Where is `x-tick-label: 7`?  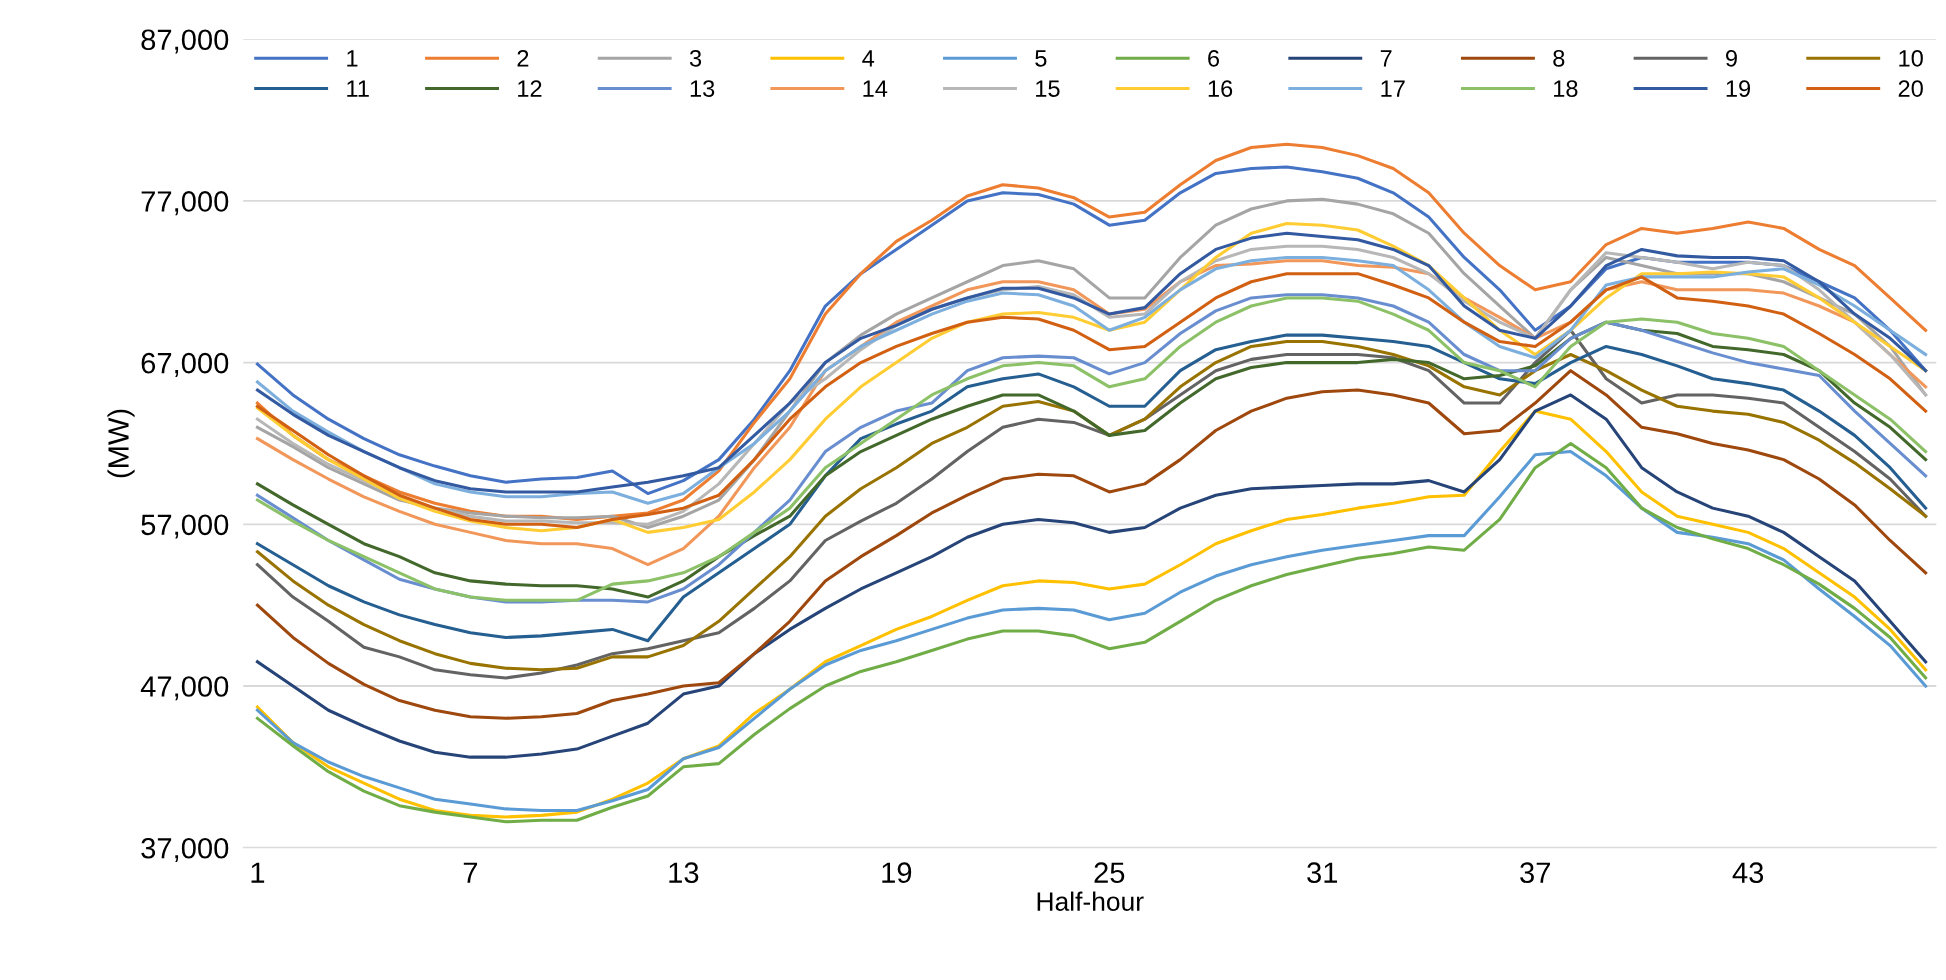
x-tick-label: 7 is located at coordinates (470, 872).